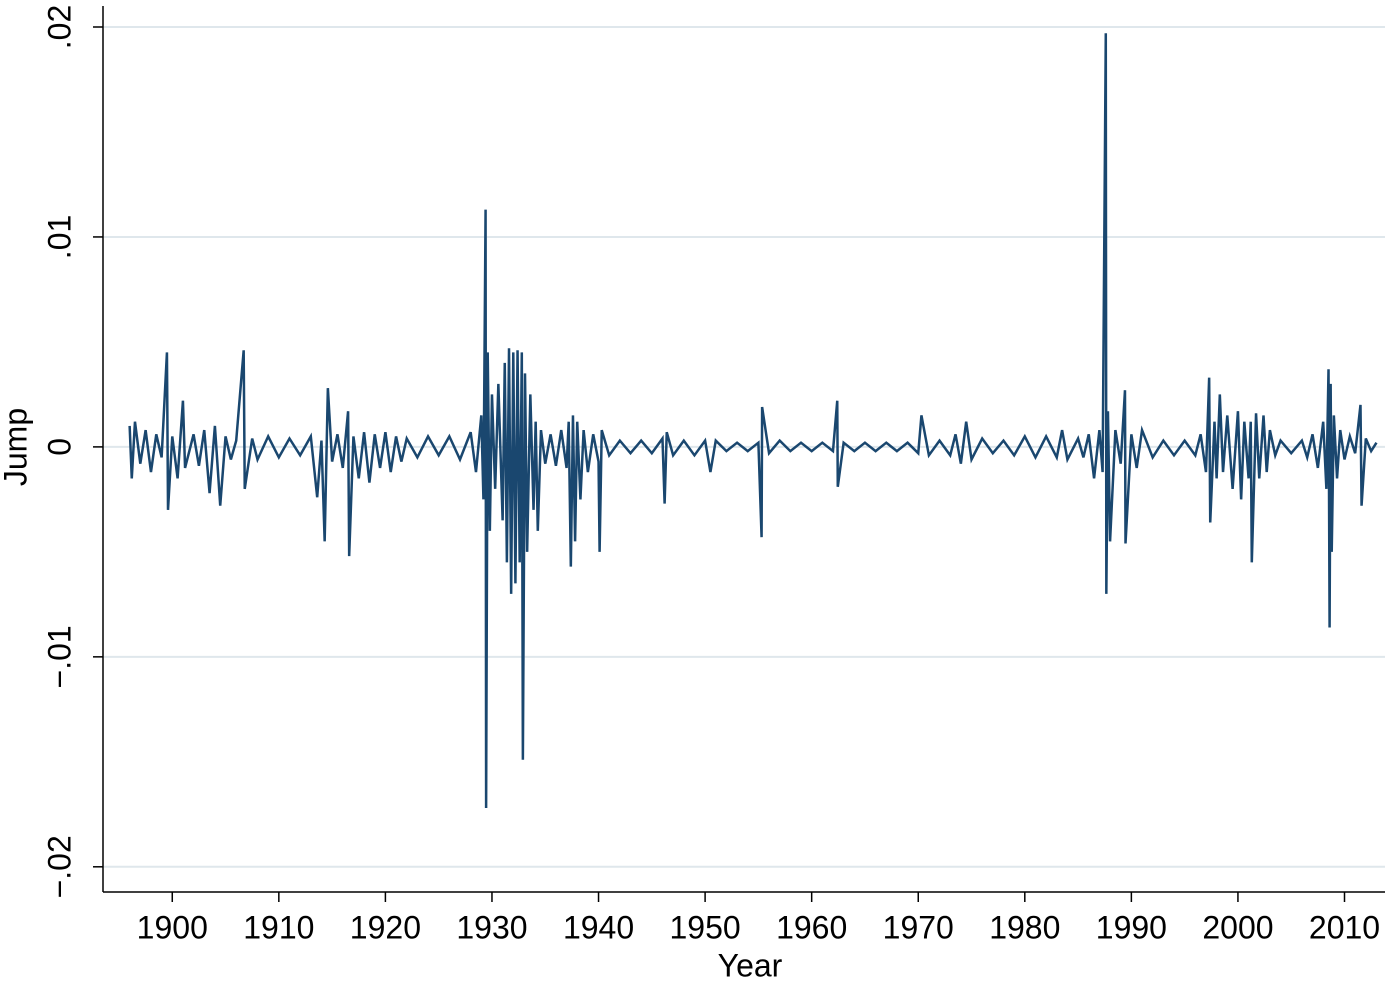 This screenshot has height=986, width=1400. I want to click on x-tick-label: 1910, so click(278, 927).